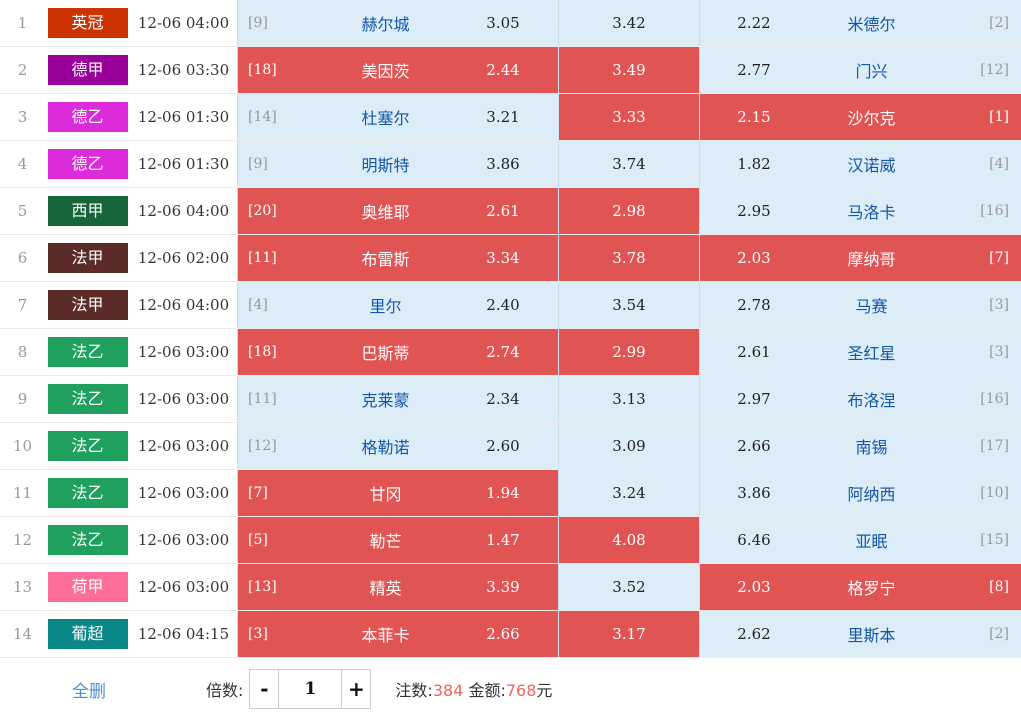 The image size is (1021, 721). I want to click on home-odds: 2.44, so click(503, 70).